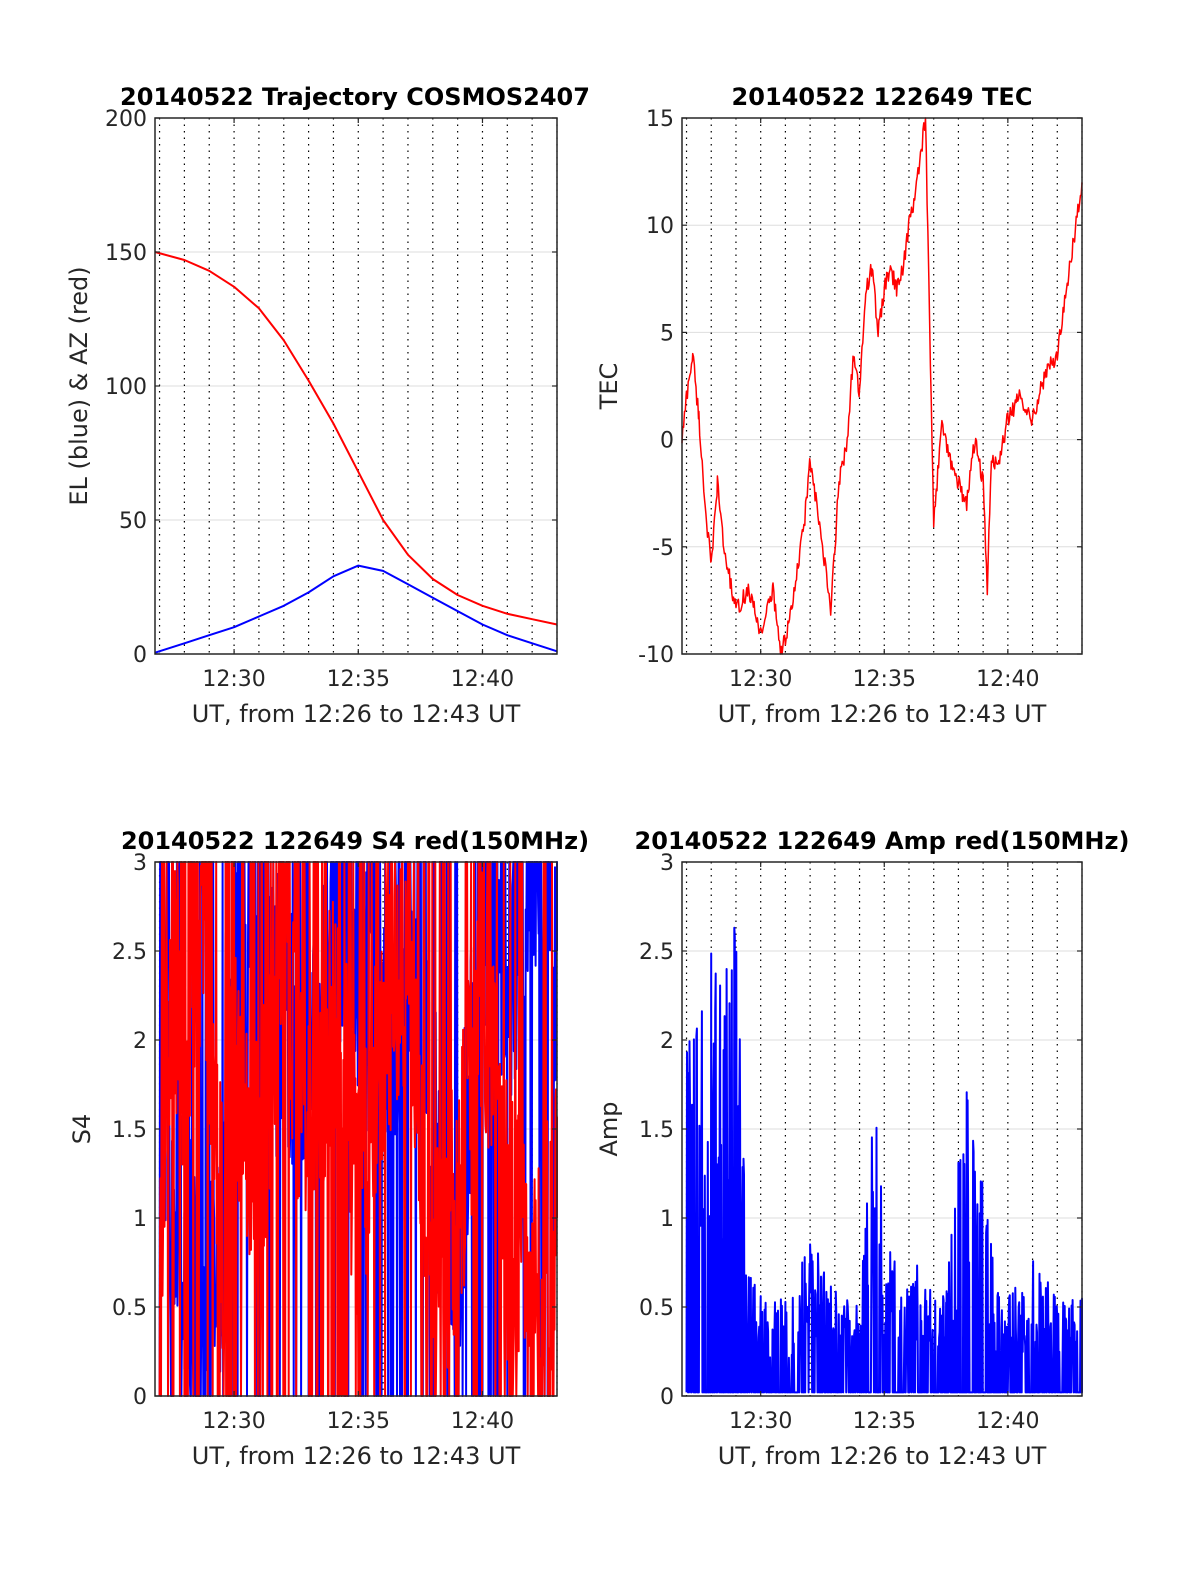  I want to click on y-axis-label: S4, so click(82, 1129).